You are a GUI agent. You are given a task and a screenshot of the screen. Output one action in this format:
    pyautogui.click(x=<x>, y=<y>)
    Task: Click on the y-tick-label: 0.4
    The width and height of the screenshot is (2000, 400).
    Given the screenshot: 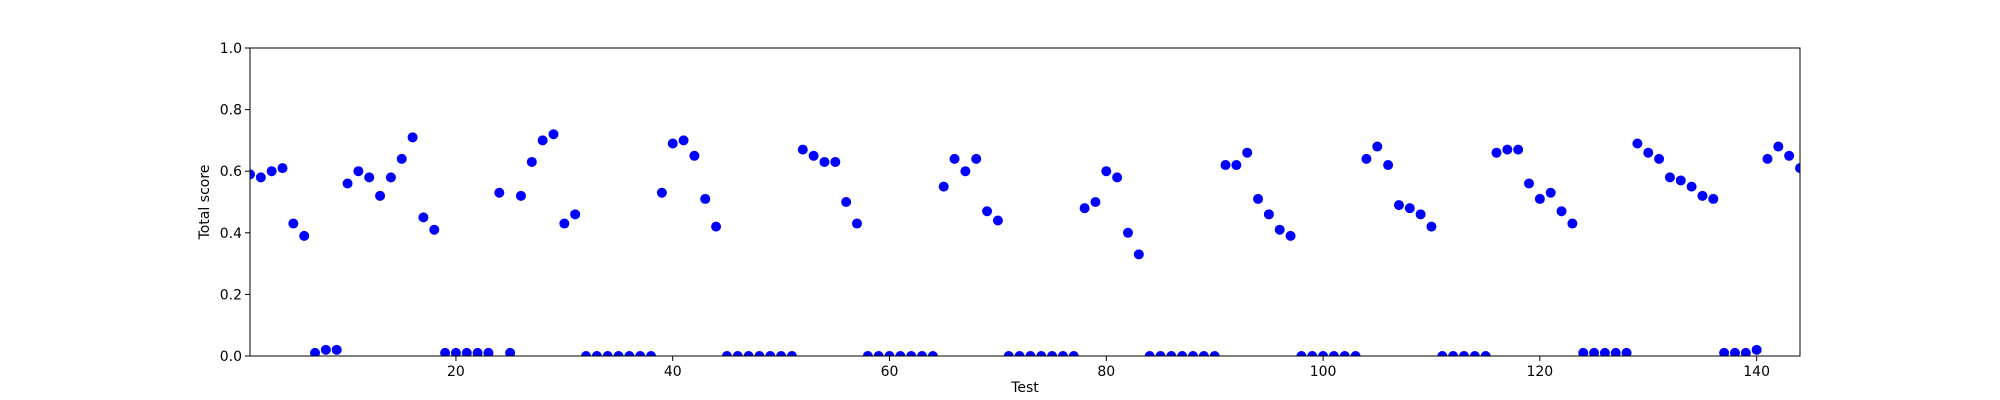 What is the action you would take?
    pyautogui.click(x=231, y=234)
    